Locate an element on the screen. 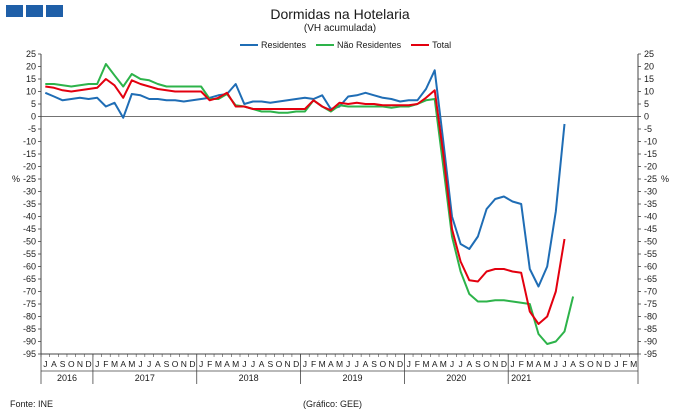  y-tick-label-right: -90 is located at coordinates (650, 342).